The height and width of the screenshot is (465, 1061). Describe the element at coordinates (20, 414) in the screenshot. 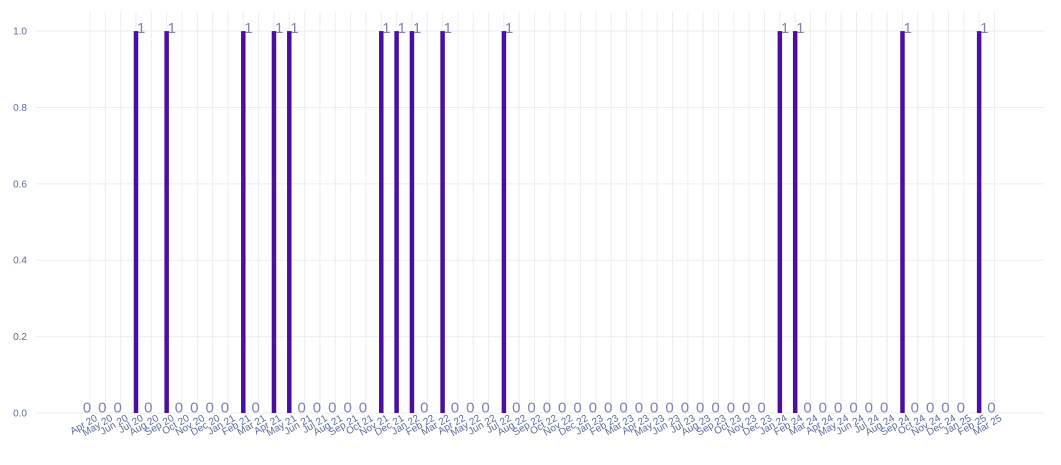

I see `y-tick-label: 0.0` at that location.